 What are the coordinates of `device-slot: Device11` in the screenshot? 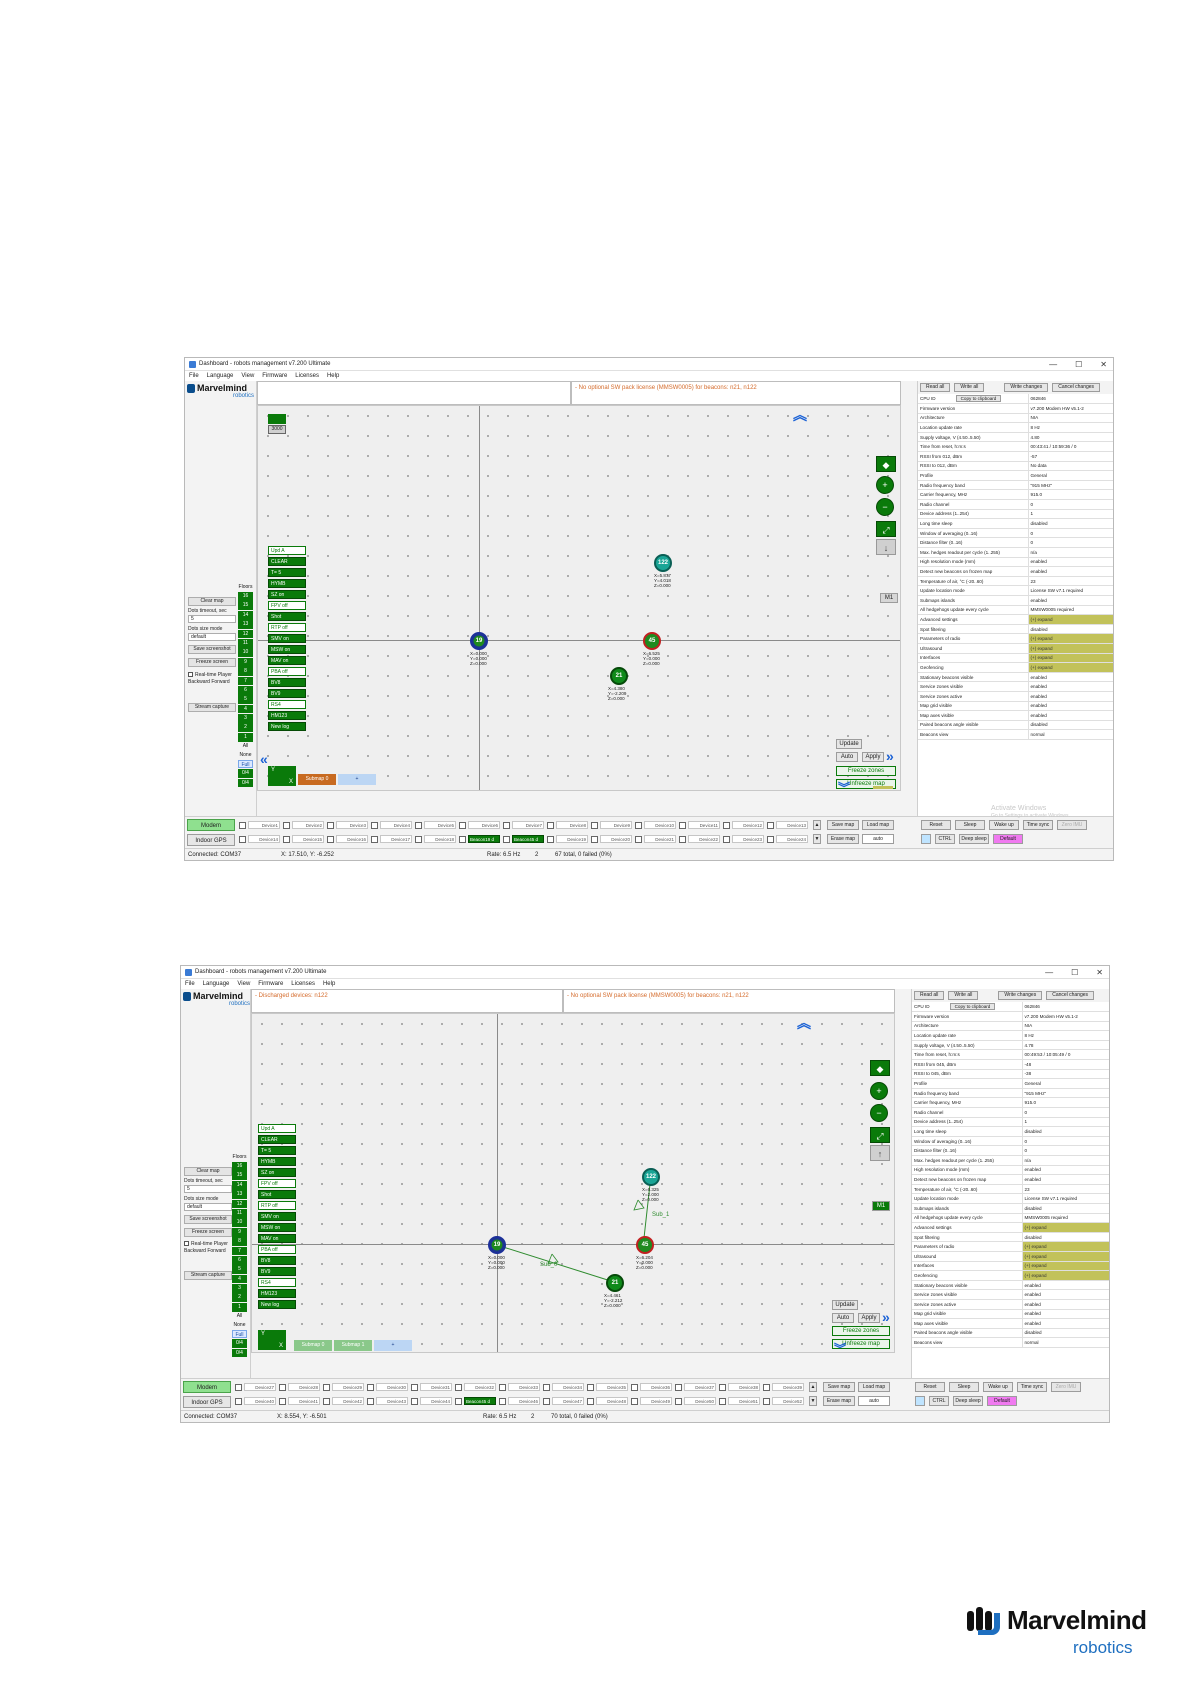 It's located at (701, 825).